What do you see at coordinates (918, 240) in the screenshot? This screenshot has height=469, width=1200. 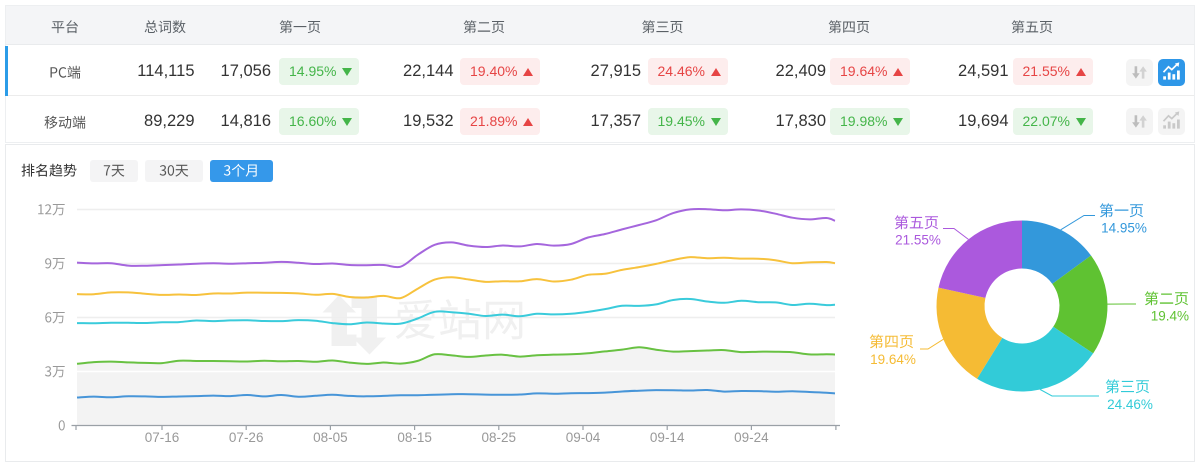 I see `svg-text: 21.55%` at bounding box center [918, 240].